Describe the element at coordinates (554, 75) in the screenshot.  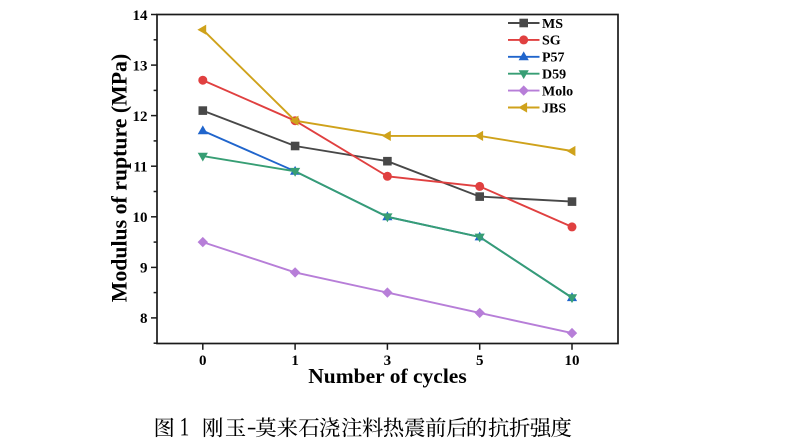
I see `svg-text: D59` at that location.